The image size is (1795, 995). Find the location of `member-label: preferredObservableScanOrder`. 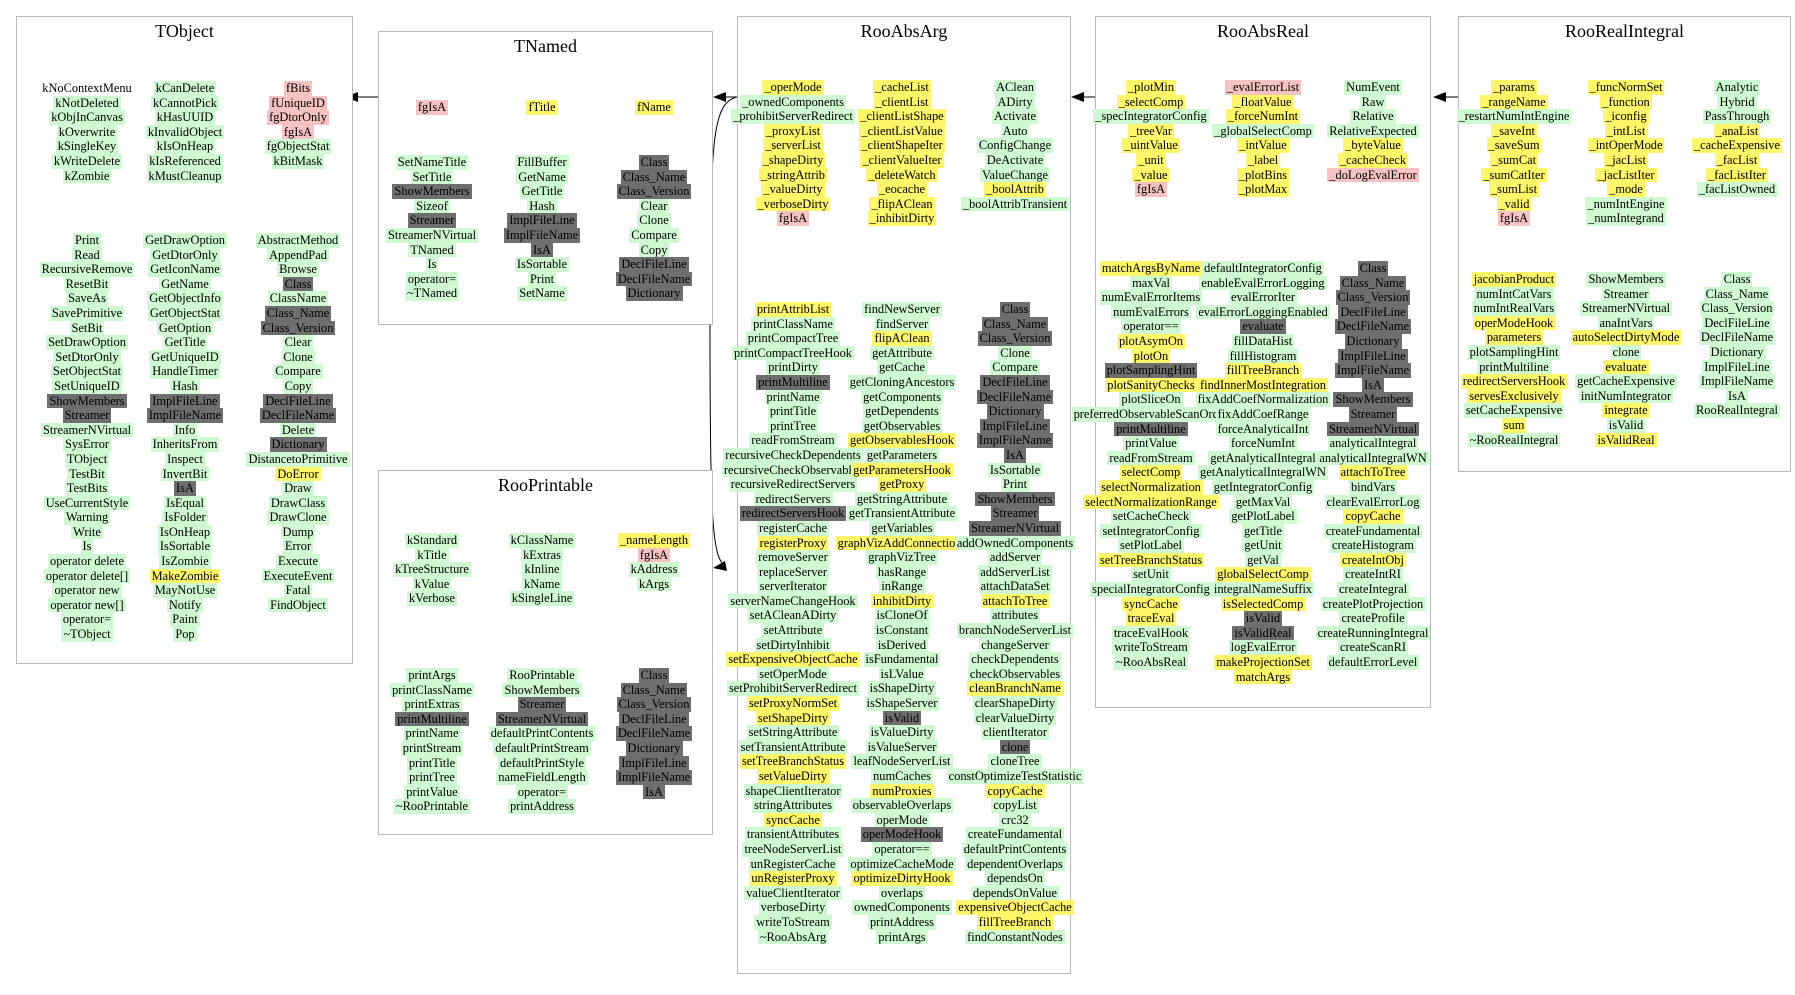

member-label: preferredObservableScanOrder is located at coordinates (1151, 414).